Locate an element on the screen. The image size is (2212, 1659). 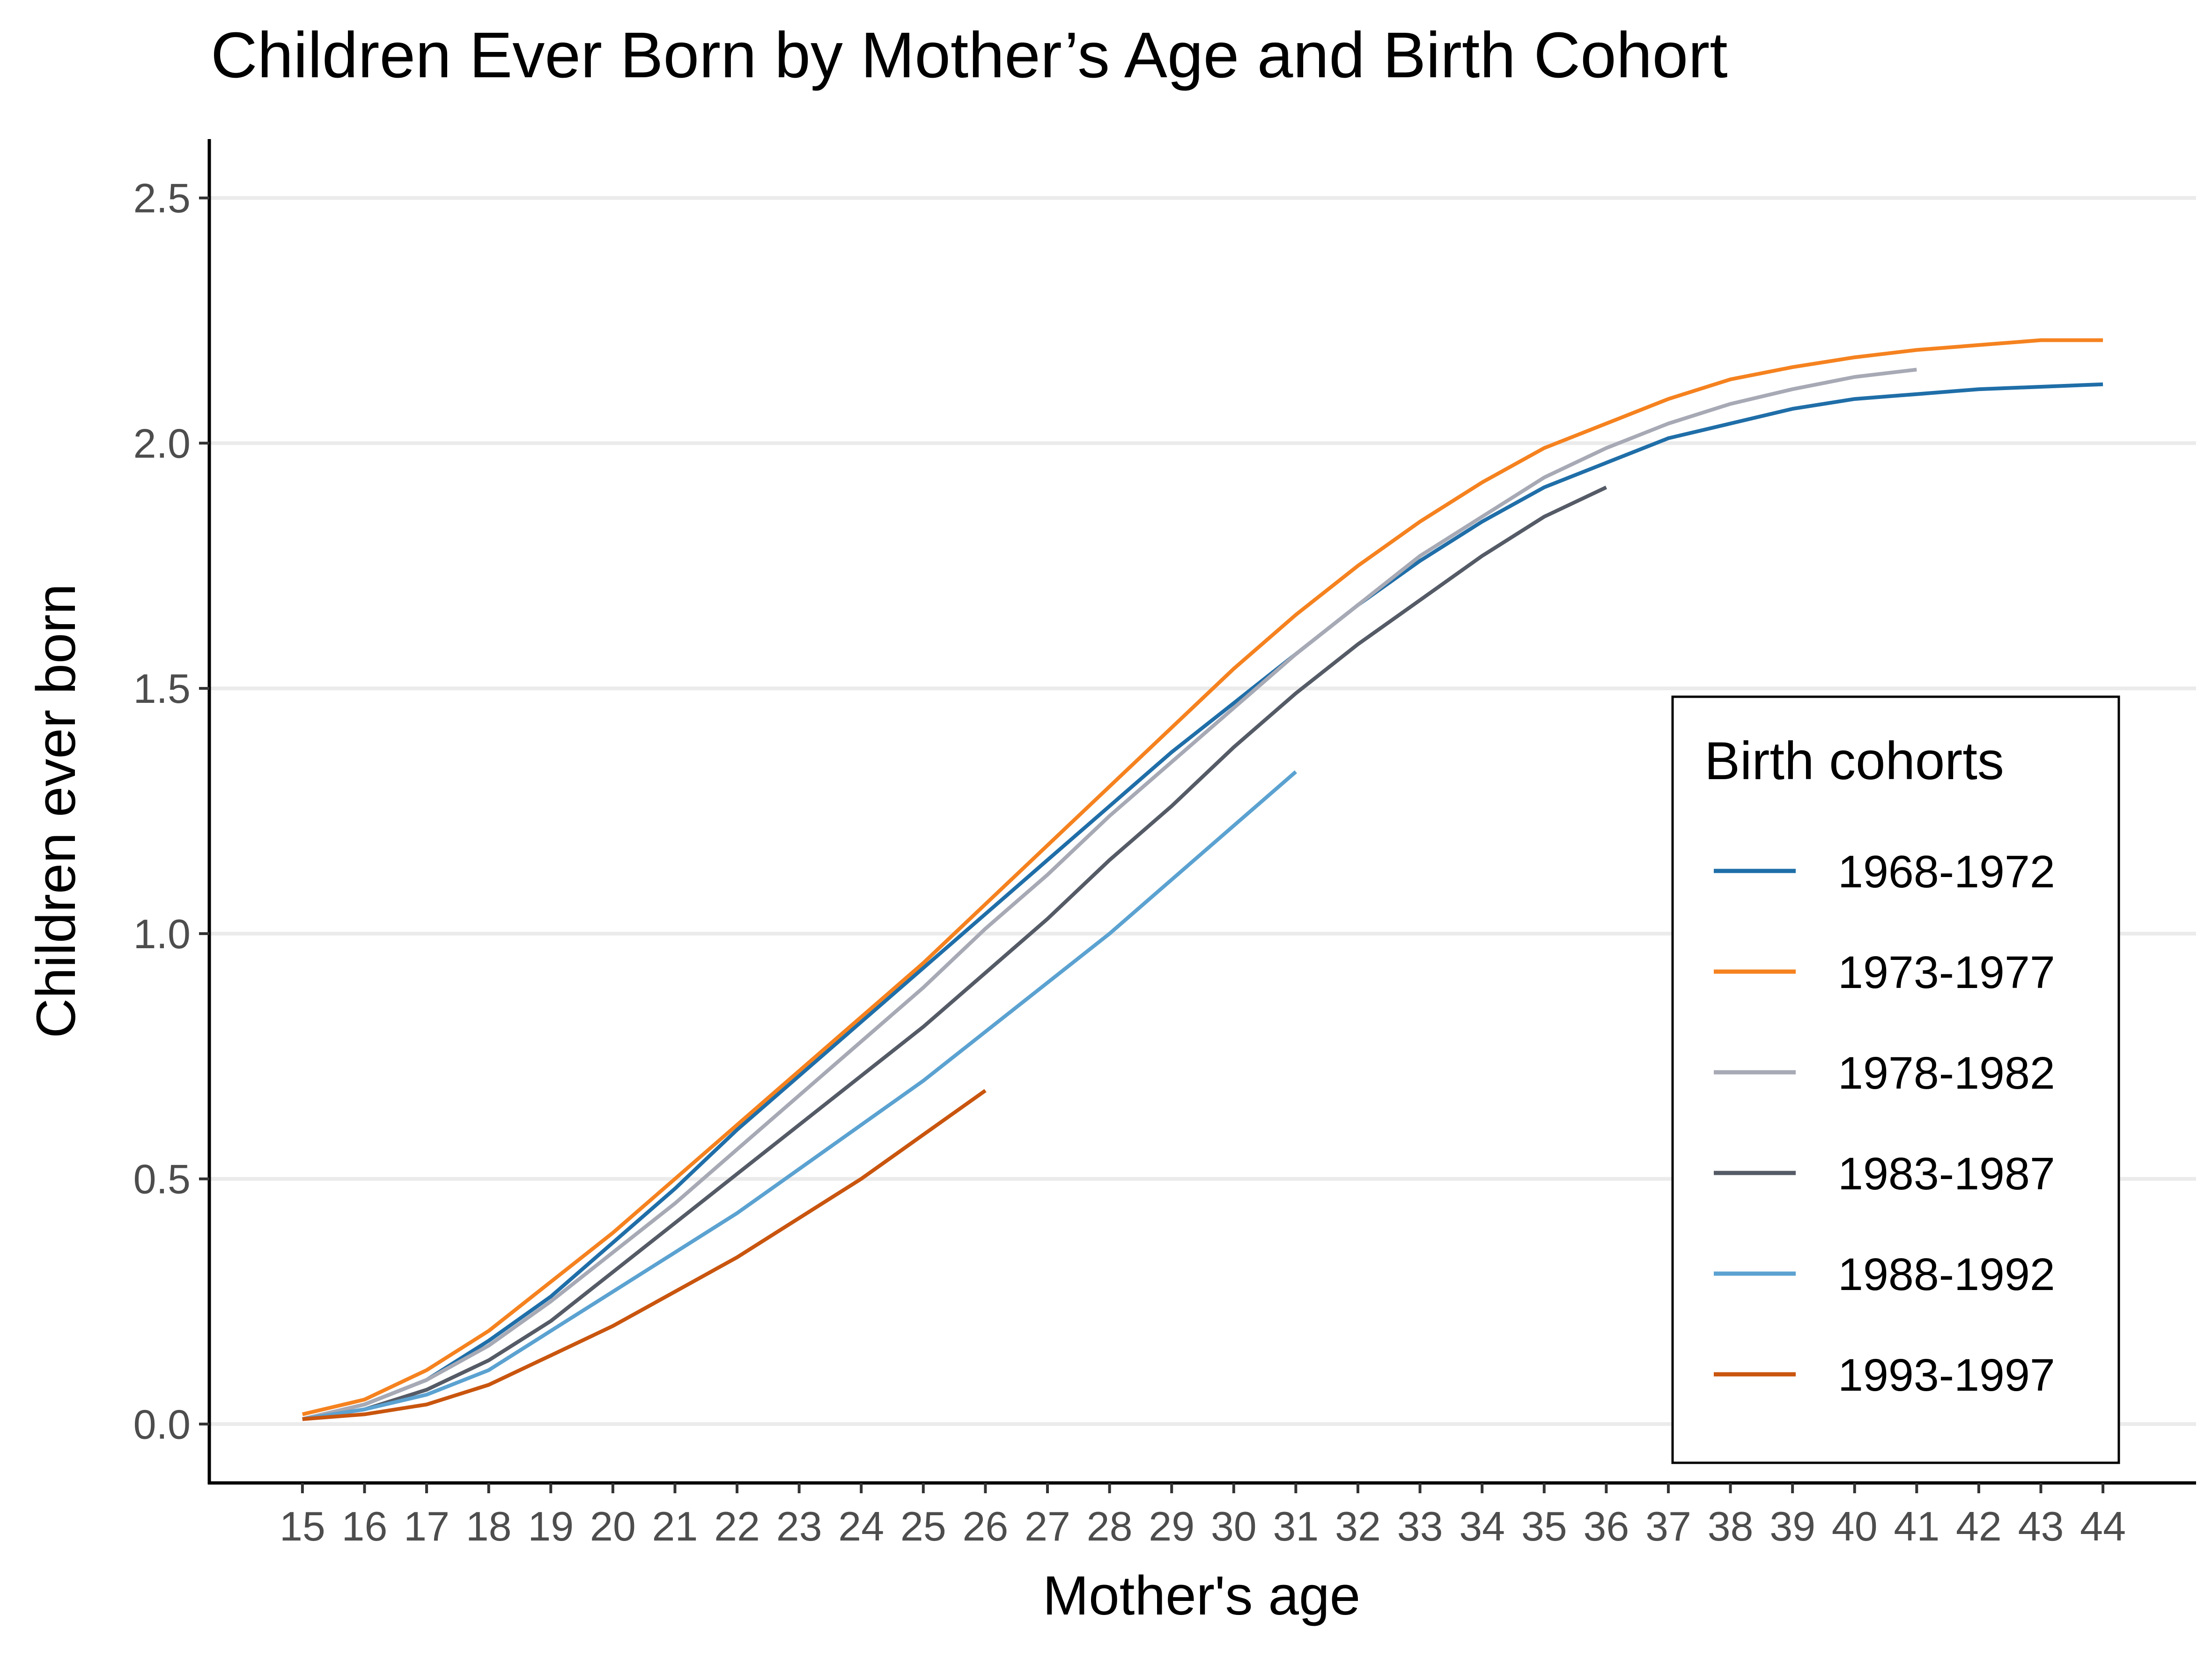
y-tick-label: 2.0 is located at coordinates (162, 443).